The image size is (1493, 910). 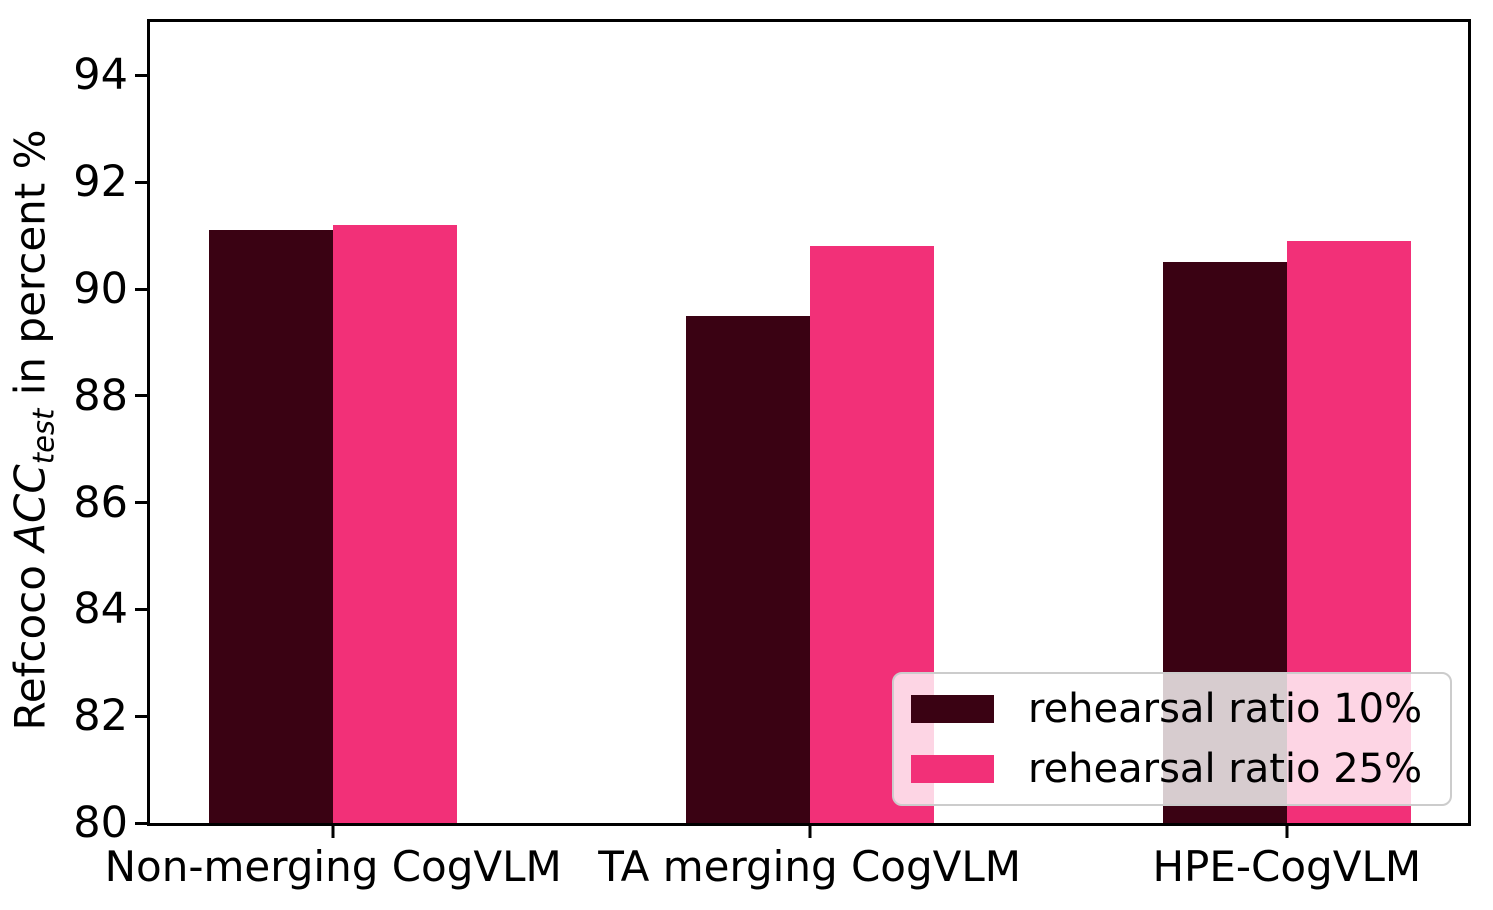 I want to click on y-tick-label: 80, so click(x=100, y=823).